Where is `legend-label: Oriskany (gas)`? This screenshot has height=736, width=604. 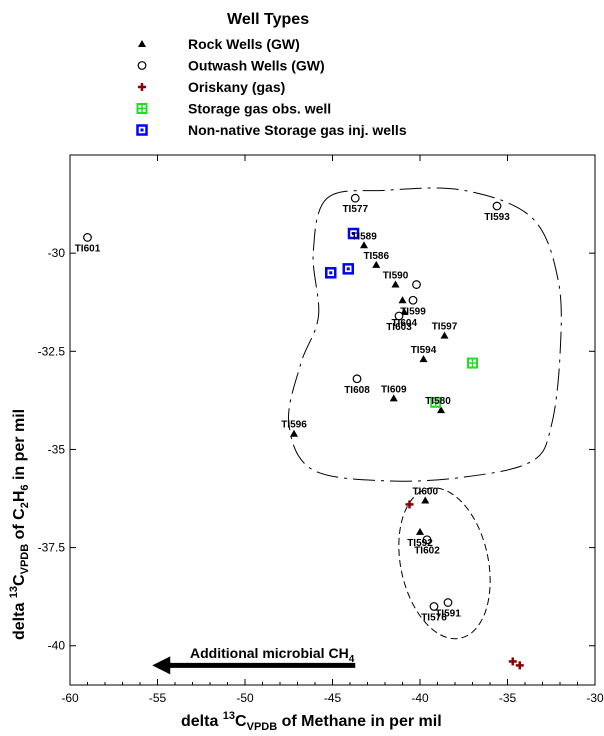
legend-label: Oriskany (gas) is located at coordinates (236, 87).